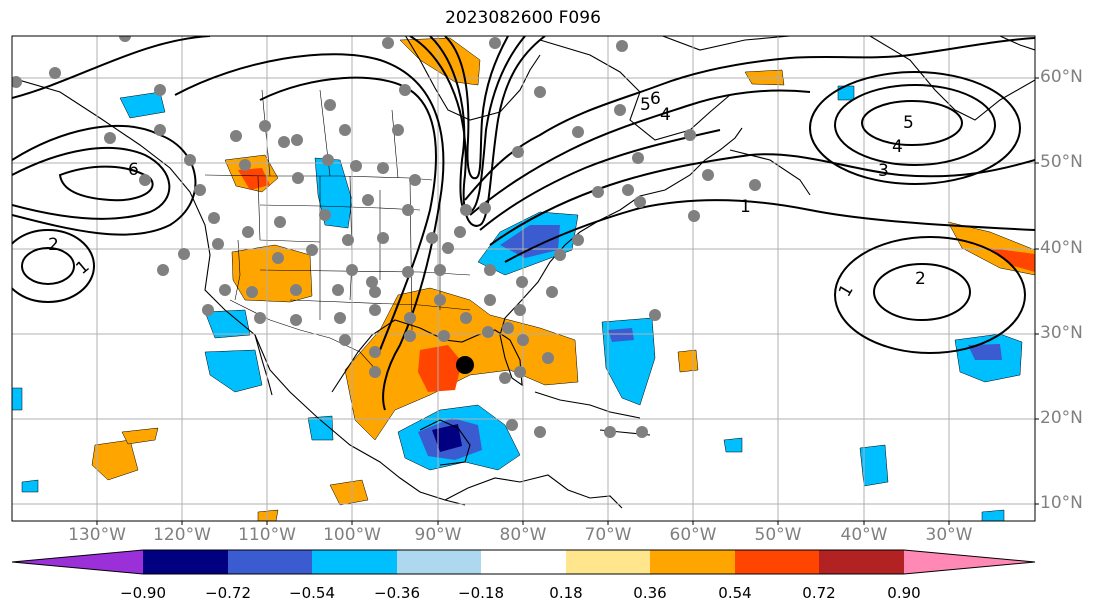  What do you see at coordinates (1061, 418) in the screenshot?
I see `lat-label-20n: 20°N` at bounding box center [1061, 418].